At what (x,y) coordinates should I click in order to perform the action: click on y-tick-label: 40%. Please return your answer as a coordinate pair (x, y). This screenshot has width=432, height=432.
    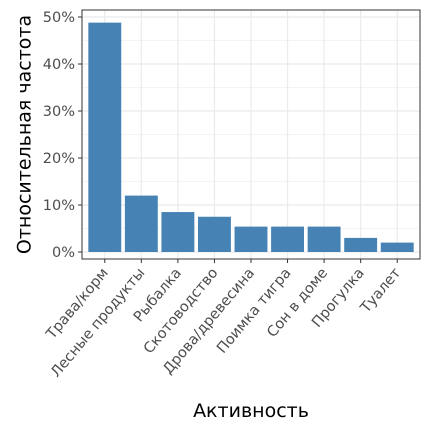
    Looking at the image, I should click on (59, 65).